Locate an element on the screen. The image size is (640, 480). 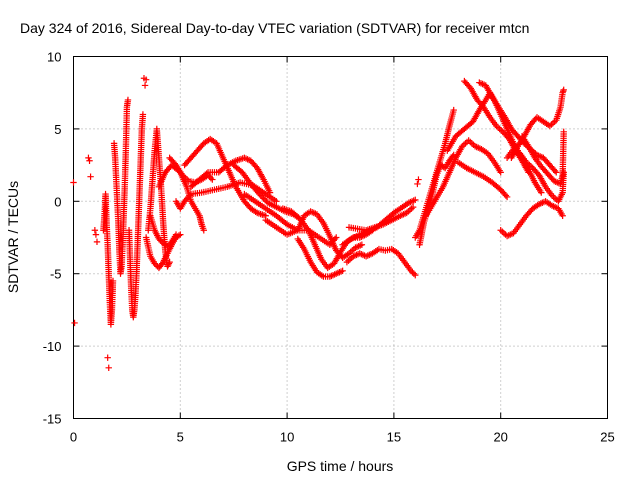
y-tick-label: 5 is located at coordinates (57, 129).